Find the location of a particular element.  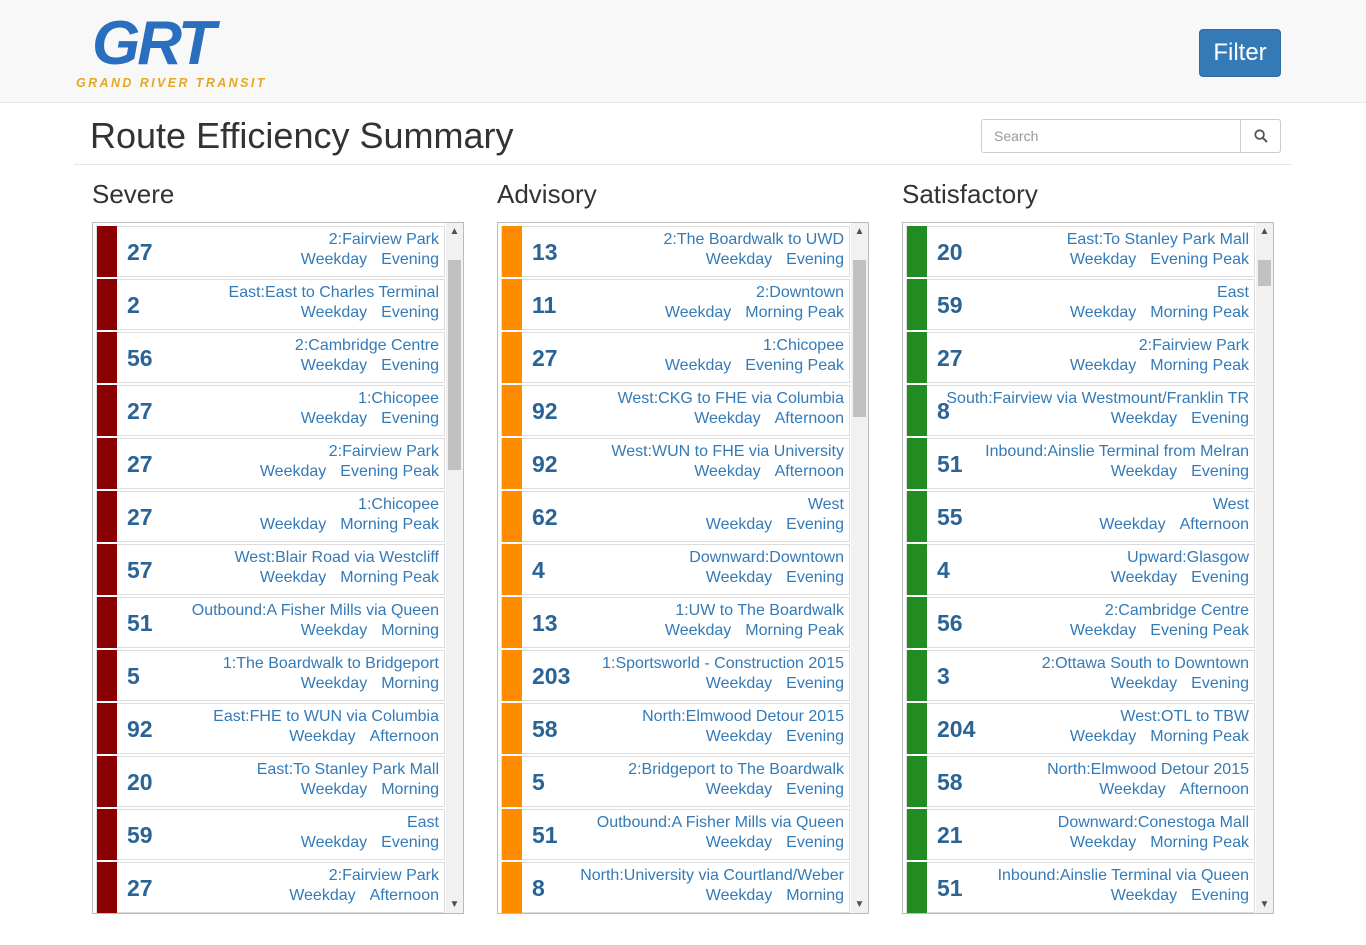

route-list-item: 59 East Weekday Evening is located at coordinates (270, 834).